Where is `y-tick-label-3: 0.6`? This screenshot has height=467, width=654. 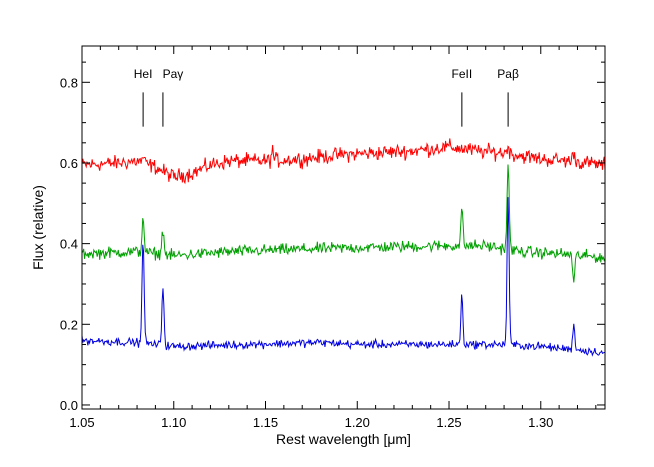 y-tick-label-3: 0.6 is located at coordinates (69, 163).